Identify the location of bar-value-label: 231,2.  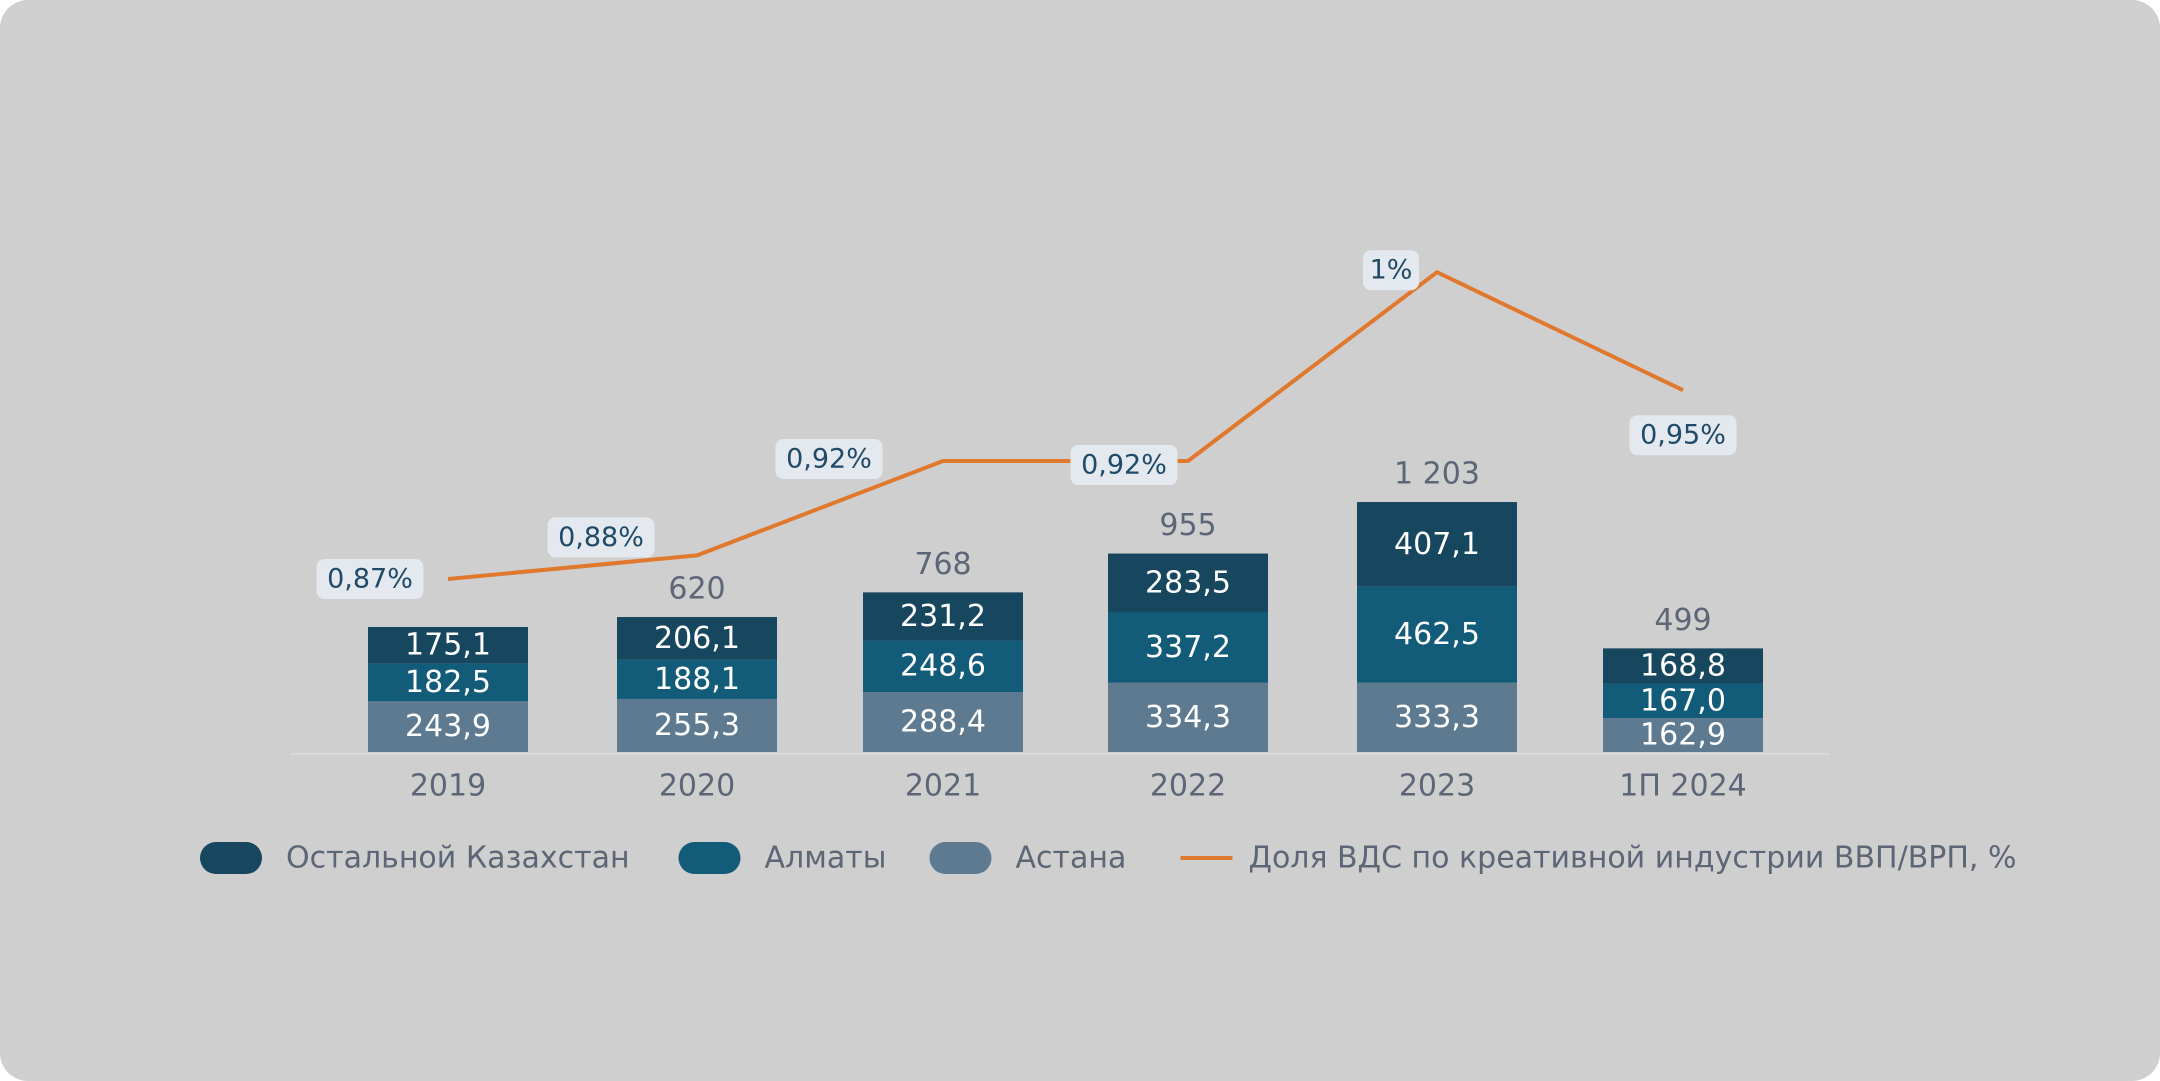
(943, 616).